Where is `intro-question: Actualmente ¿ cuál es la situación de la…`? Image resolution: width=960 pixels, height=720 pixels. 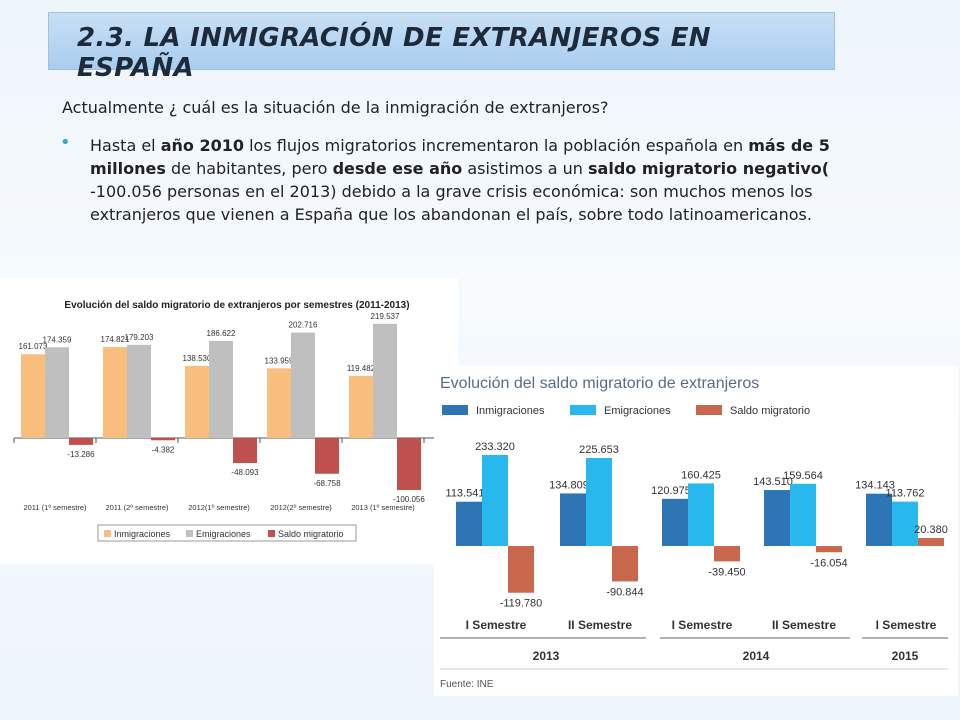 intro-question: Actualmente ¿ cuál es la situación de la… is located at coordinates (335, 107).